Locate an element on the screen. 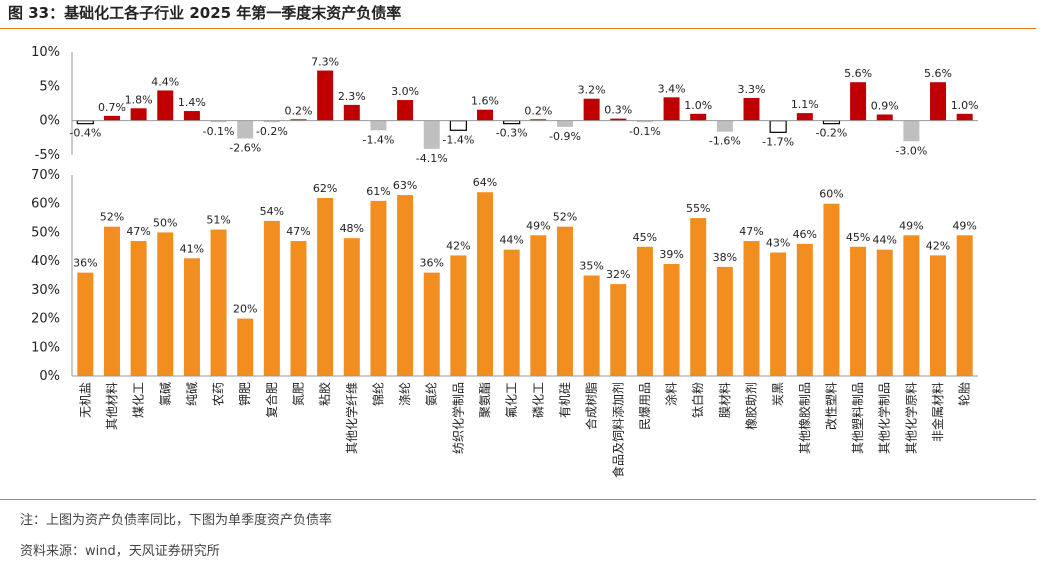 The image size is (1043, 571). bottom-data-label: 35% is located at coordinates (591, 266).